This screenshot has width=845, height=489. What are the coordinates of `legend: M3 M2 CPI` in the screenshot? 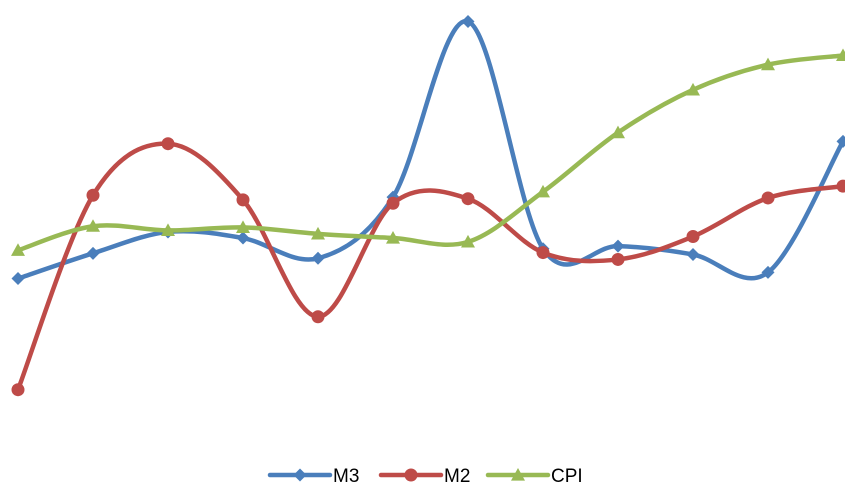 It's located at (425, 476).